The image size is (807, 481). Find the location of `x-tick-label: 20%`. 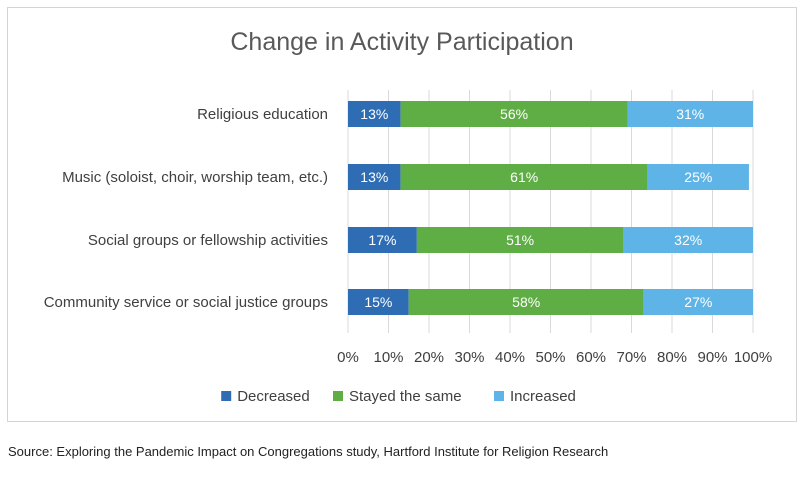

x-tick-label: 20% is located at coordinates (429, 357).